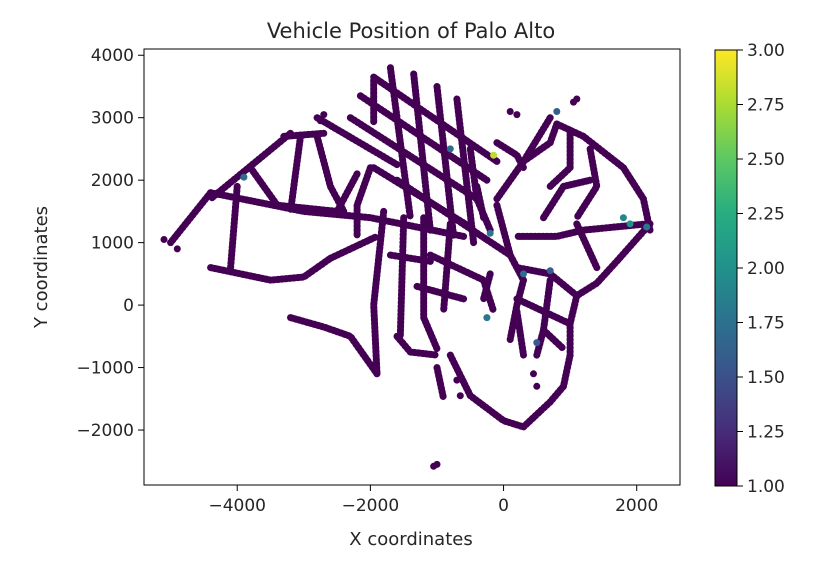 The width and height of the screenshot is (828, 566). Describe the element at coordinates (112, 119) in the screenshot. I see `y-tick-label-5: 3000` at that location.